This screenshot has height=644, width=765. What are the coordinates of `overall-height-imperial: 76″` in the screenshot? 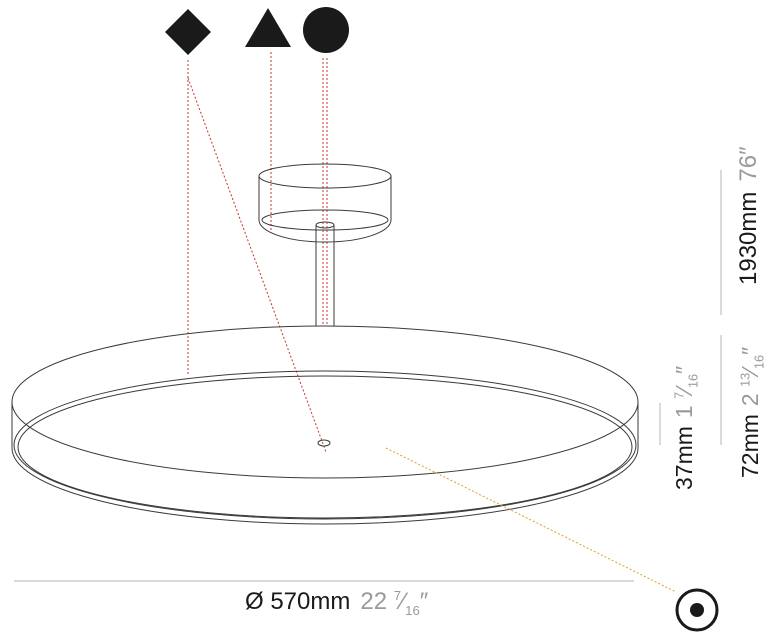 It's located at (748, 164).